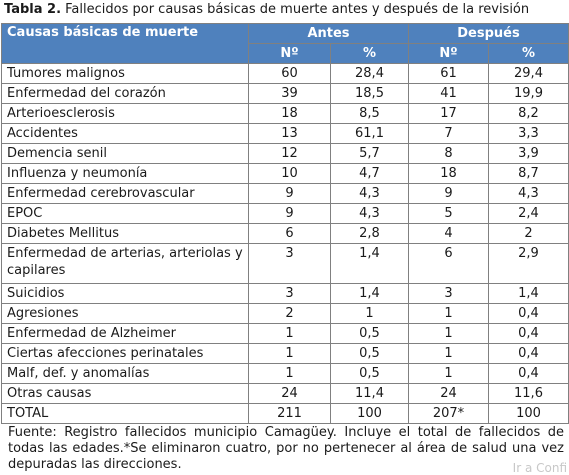 The height and width of the screenshot is (475, 569). Describe the element at coordinates (369, 313) in the screenshot. I see `before-percent-cell: 1` at that location.